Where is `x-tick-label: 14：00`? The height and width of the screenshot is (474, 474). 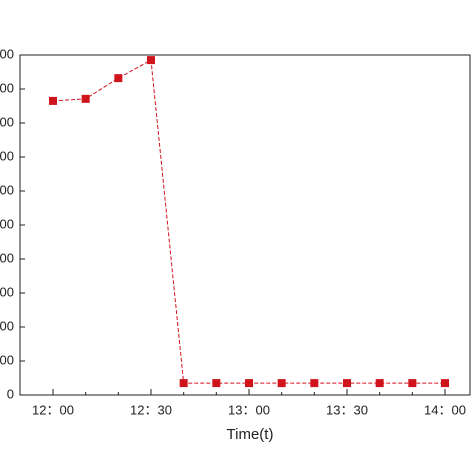 x-tick-label: 14：00 is located at coordinates (445, 409).